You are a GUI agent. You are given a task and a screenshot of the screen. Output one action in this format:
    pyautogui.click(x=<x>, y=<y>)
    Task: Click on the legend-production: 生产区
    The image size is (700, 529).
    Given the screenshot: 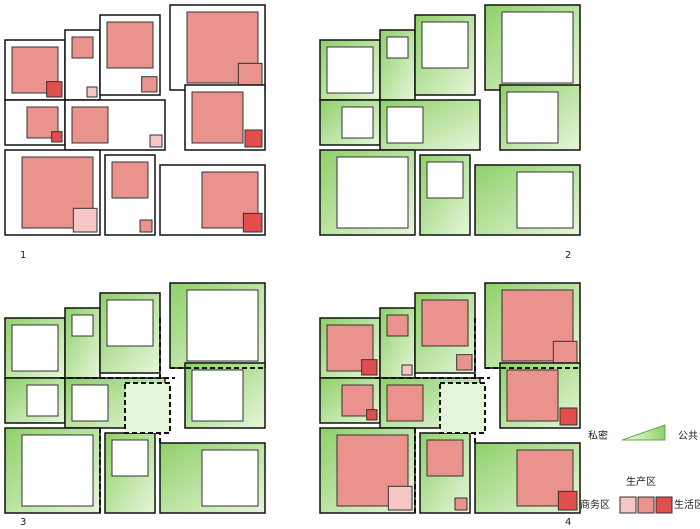 What is the action you would take?
    pyautogui.click(x=641, y=481)
    